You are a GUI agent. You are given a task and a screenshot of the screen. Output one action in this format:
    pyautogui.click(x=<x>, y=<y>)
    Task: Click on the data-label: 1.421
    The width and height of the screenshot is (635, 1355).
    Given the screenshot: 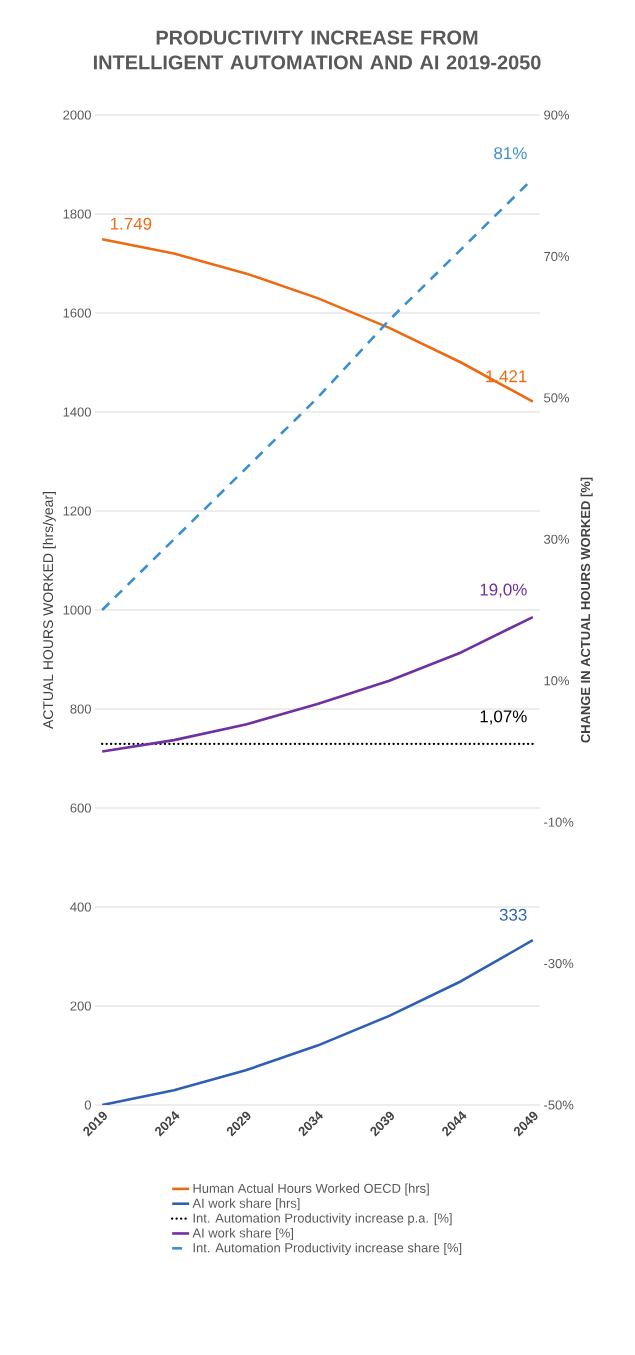 What is the action you would take?
    pyautogui.click(x=506, y=376)
    